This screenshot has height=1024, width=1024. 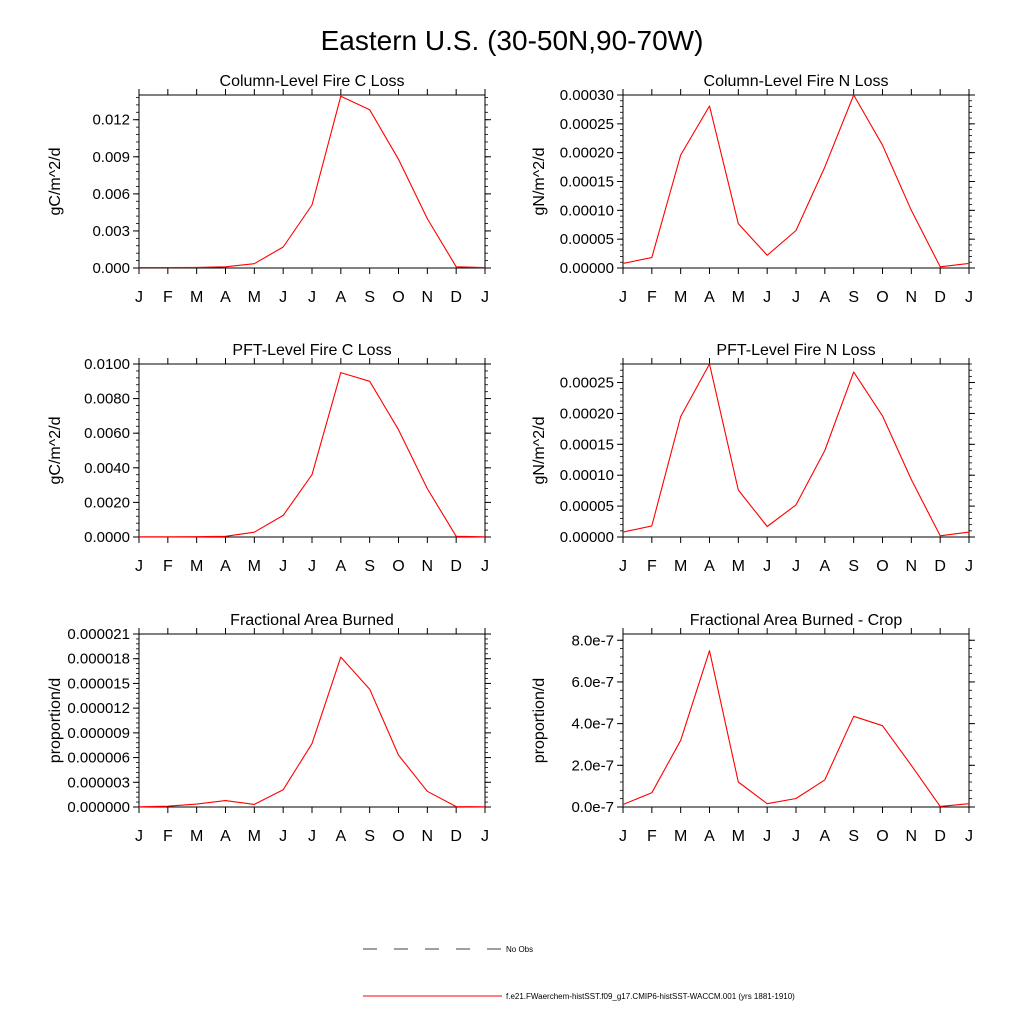 I want to click on y-tick-label: 0.000, so click(x=111, y=268).